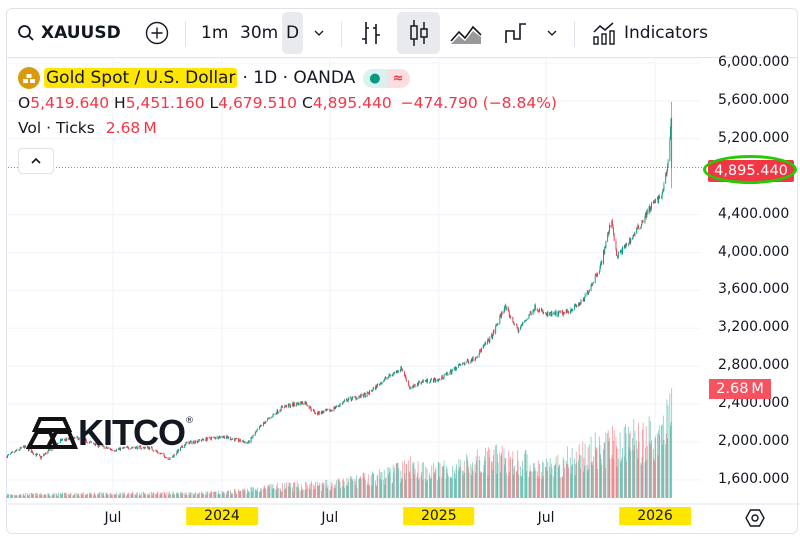  What do you see at coordinates (386, 78) in the screenshot?
I see `market-status-badge: ● ≈` at bounding box center [386, 78].